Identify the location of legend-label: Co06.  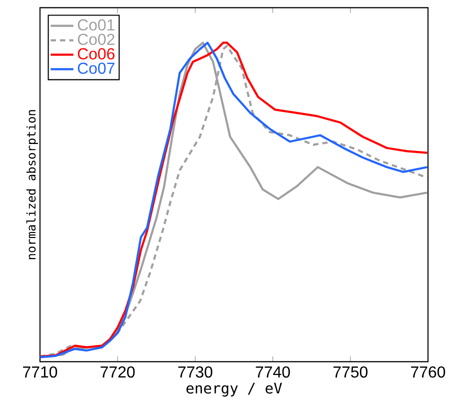
(96, 54).